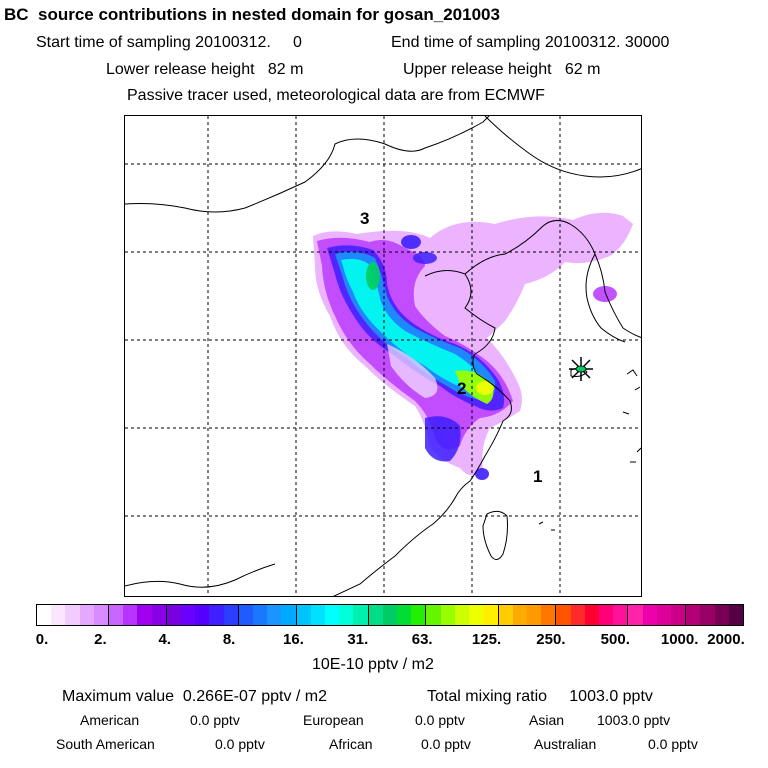 The width and height of the screenshot is (768, 768). What do you see at coordinates (461, 388) in the screenshot?
I see `region-label-2: 2` at bounding box center [461, 388].